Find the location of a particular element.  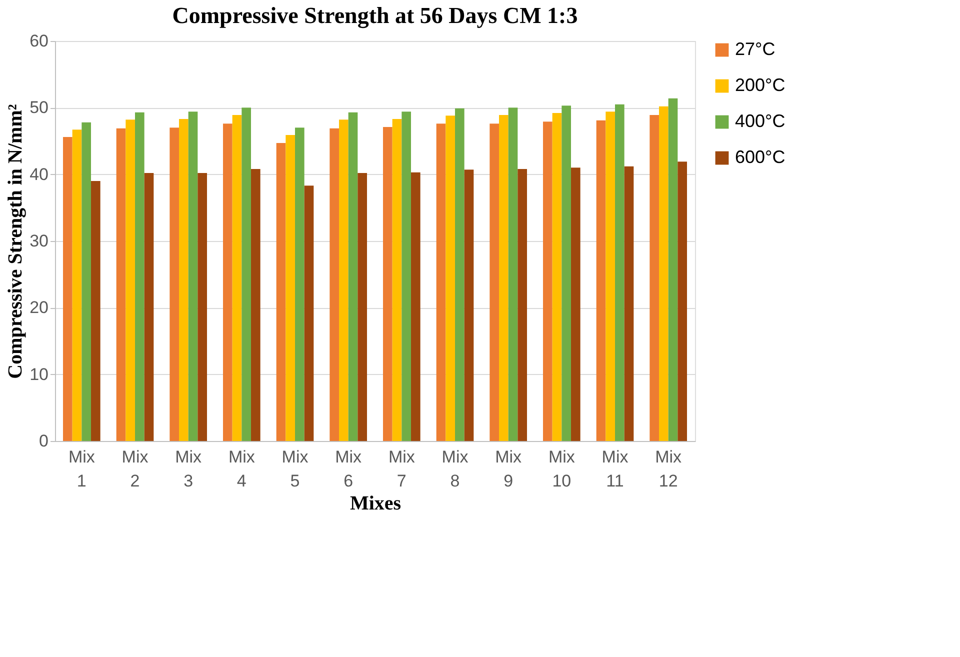

y-tick-label: 20 is located at coordinates (39, 308).